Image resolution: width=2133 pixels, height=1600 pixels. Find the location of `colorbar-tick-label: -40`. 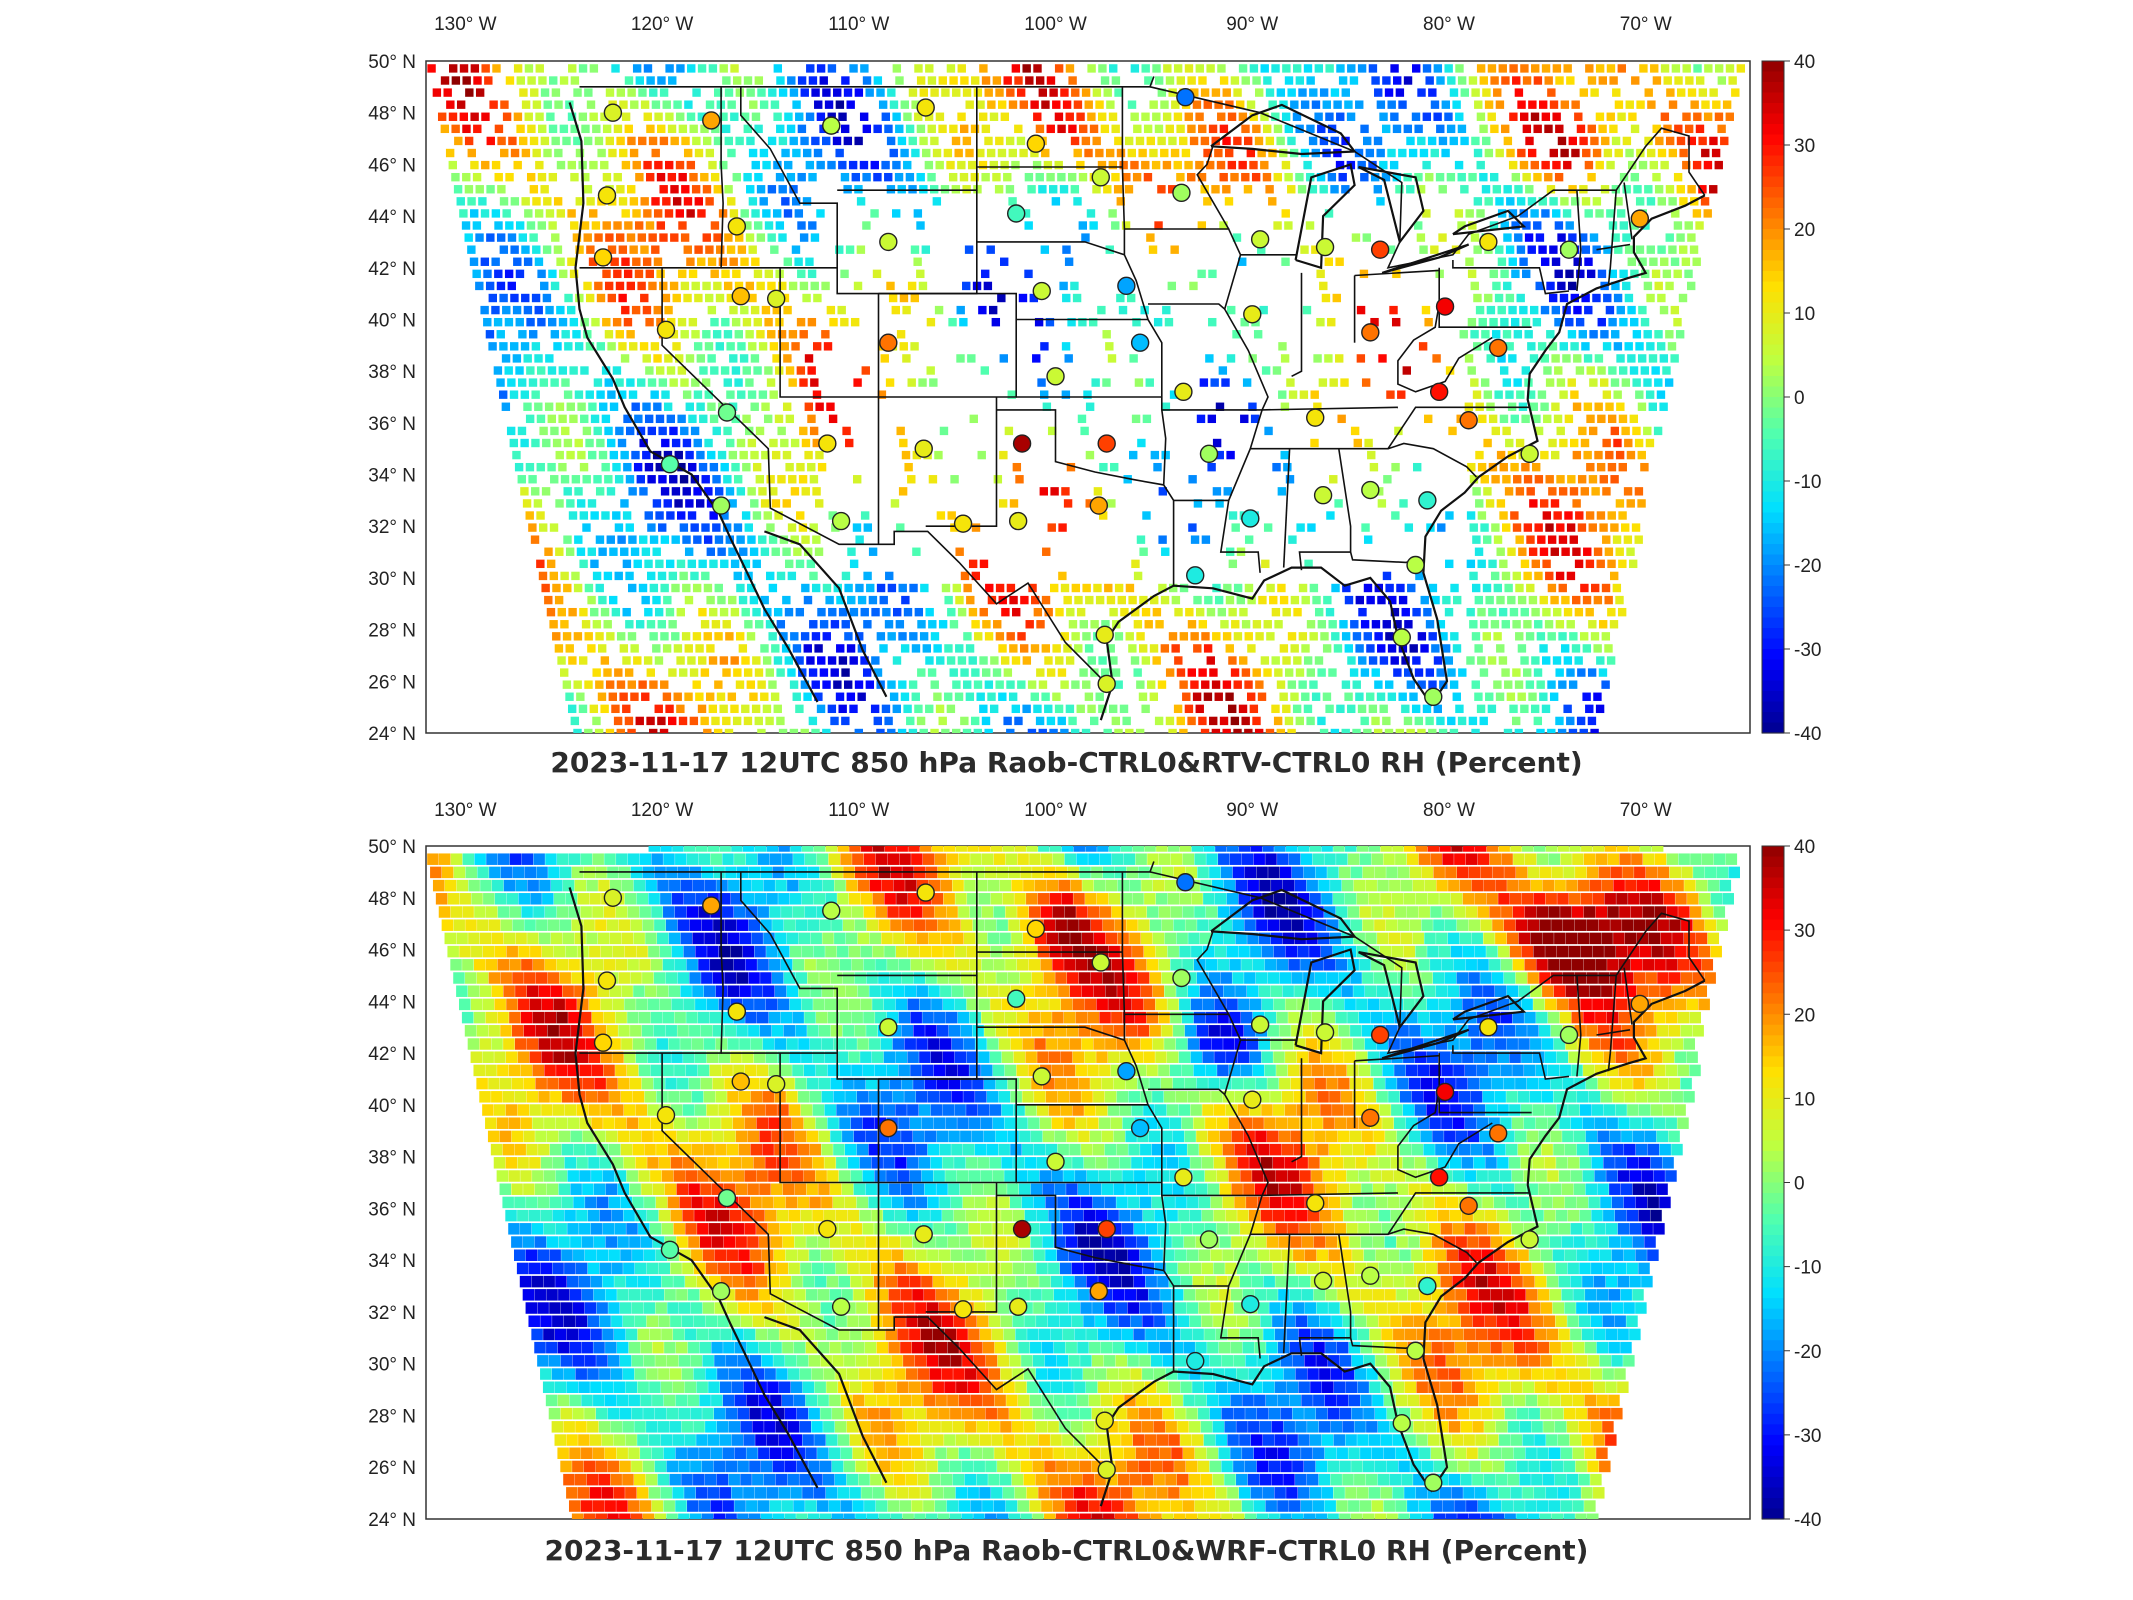

colorbar-tick-label: -40 is located at coordinates (1807, 734).